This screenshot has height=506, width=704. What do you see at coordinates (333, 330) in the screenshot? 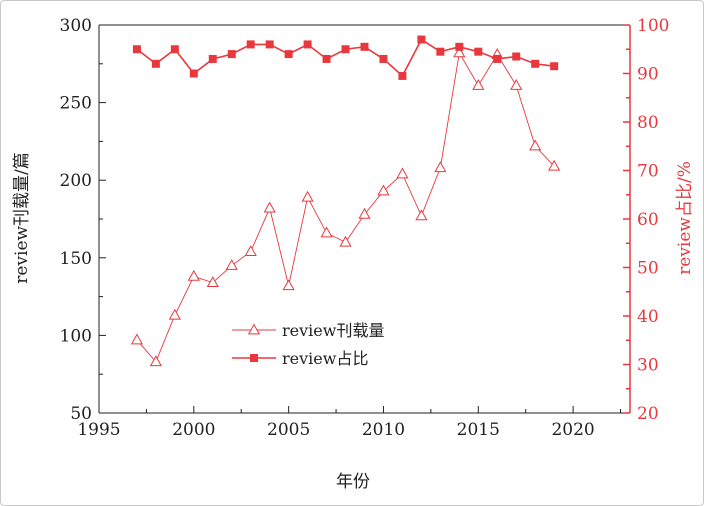
I see `legend-label-review-count: review刊载量` at bounding box center [333, 330].